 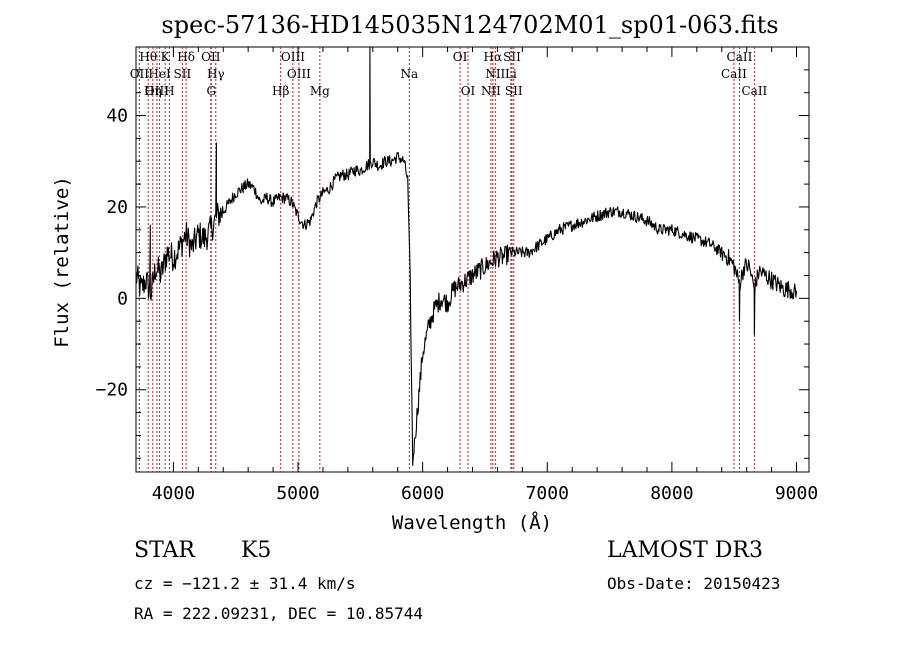 What do you see at coordinates (159, 74) in the screenshot?
I see `line-marker-label: HeI` at bounding box center [159, 74].